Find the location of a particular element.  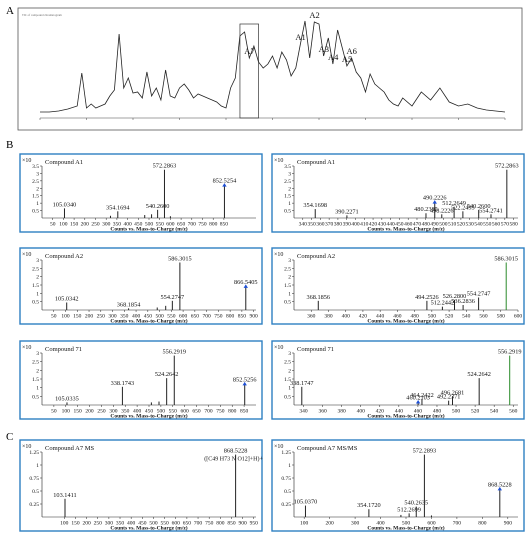

x-tick-label: 50 is located at coordinates (53, 225).